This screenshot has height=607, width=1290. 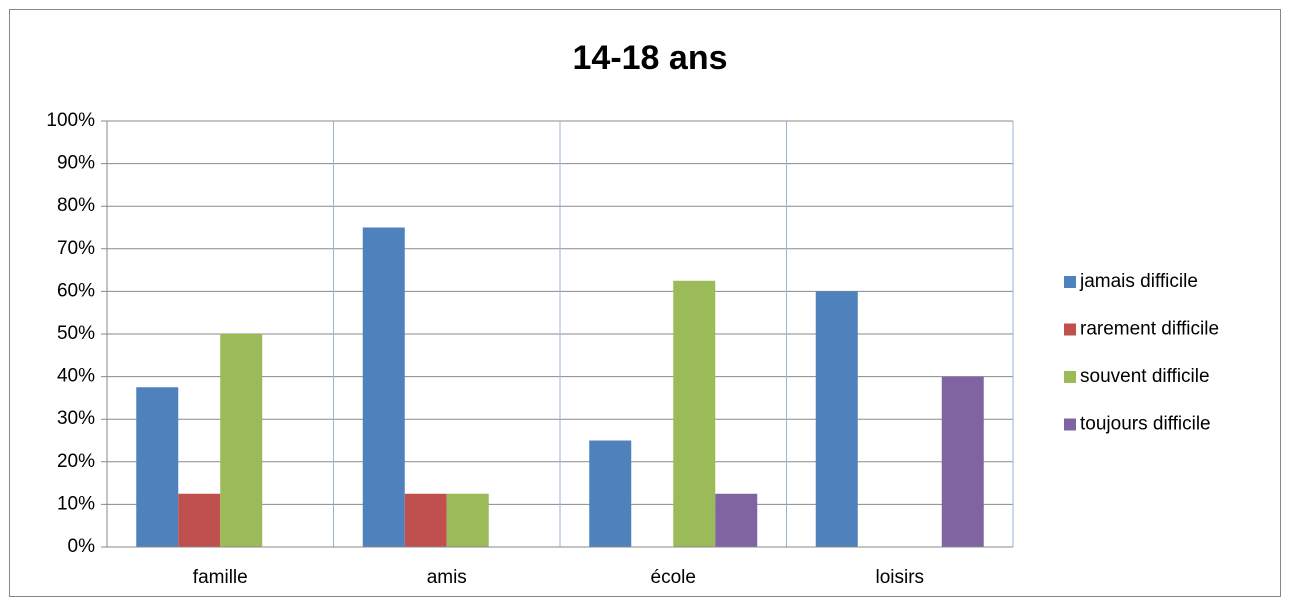 What do you see at coordinates (76, 418) in the screenshot?
I see `y-tick-label: 30%` at bounding box center [76, 418].